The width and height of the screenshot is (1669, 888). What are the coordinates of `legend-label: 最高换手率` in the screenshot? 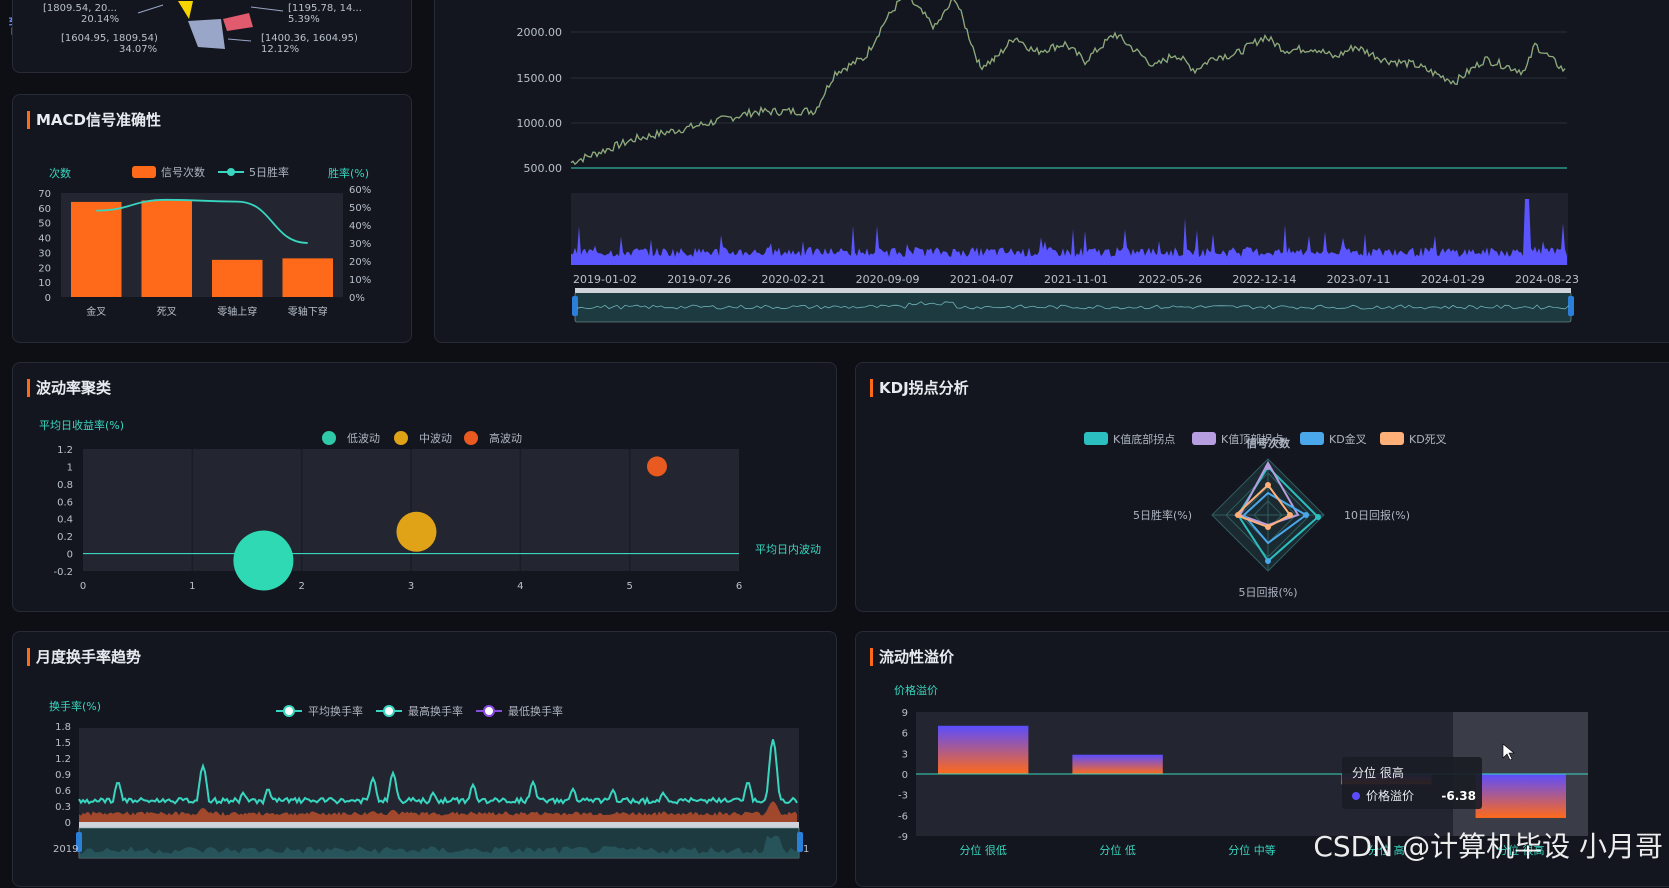 It's located at (435, 711).